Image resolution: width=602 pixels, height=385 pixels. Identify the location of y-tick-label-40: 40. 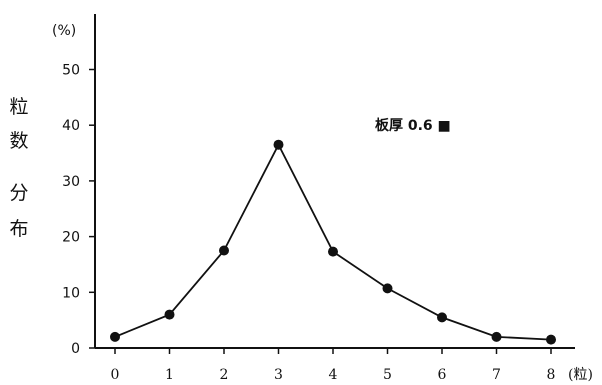
(71, 126).